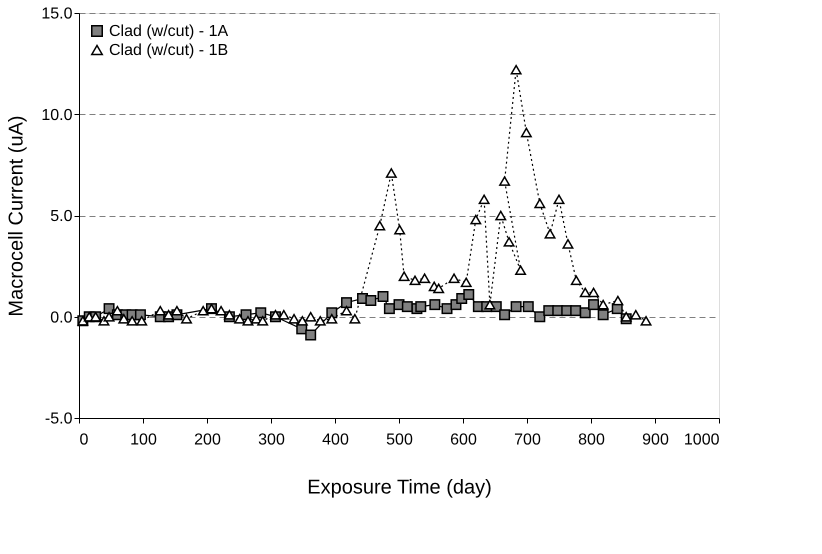 This screenshot has height=554, width=822. I want to click on x-tick-label: 200, so click(207, 440).